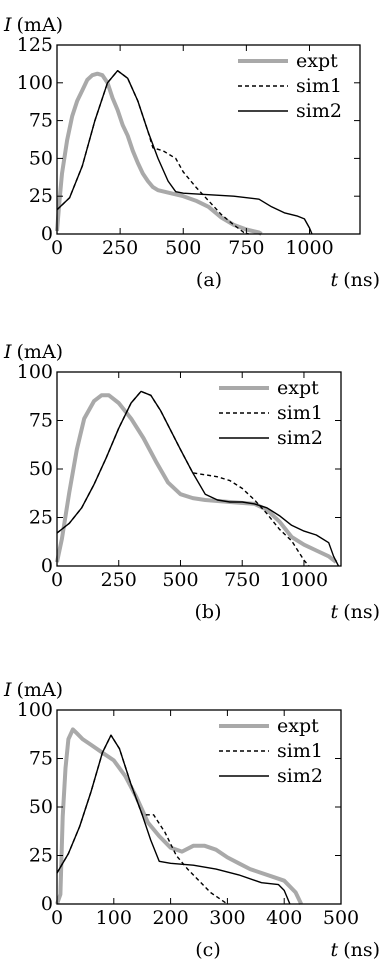 The width and height of the screenshot is (383, 967). I want to click on series-line-sim1, so click(183, 478).